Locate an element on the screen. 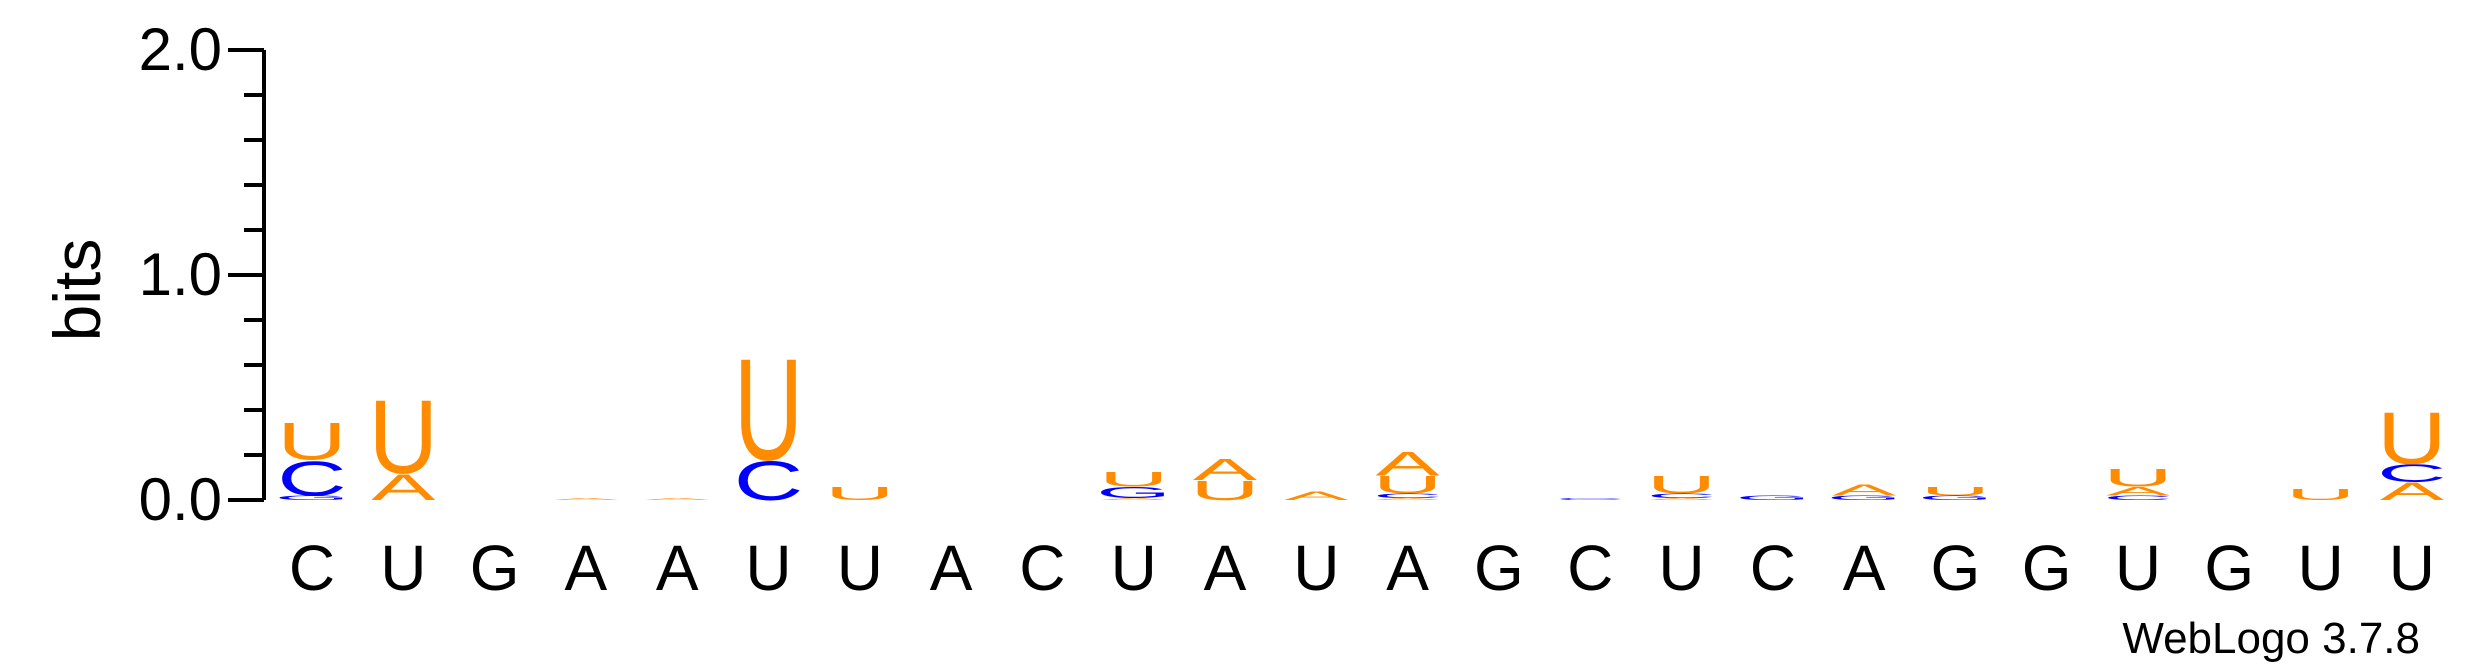 The image size is (2475, 667). letter-stack: CU is located at coordinates (768, 421).